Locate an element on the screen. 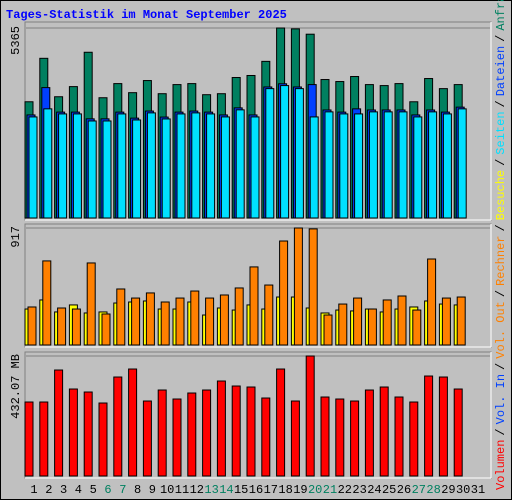  x-tick-label: 21 is located at coordinates (330, 490).